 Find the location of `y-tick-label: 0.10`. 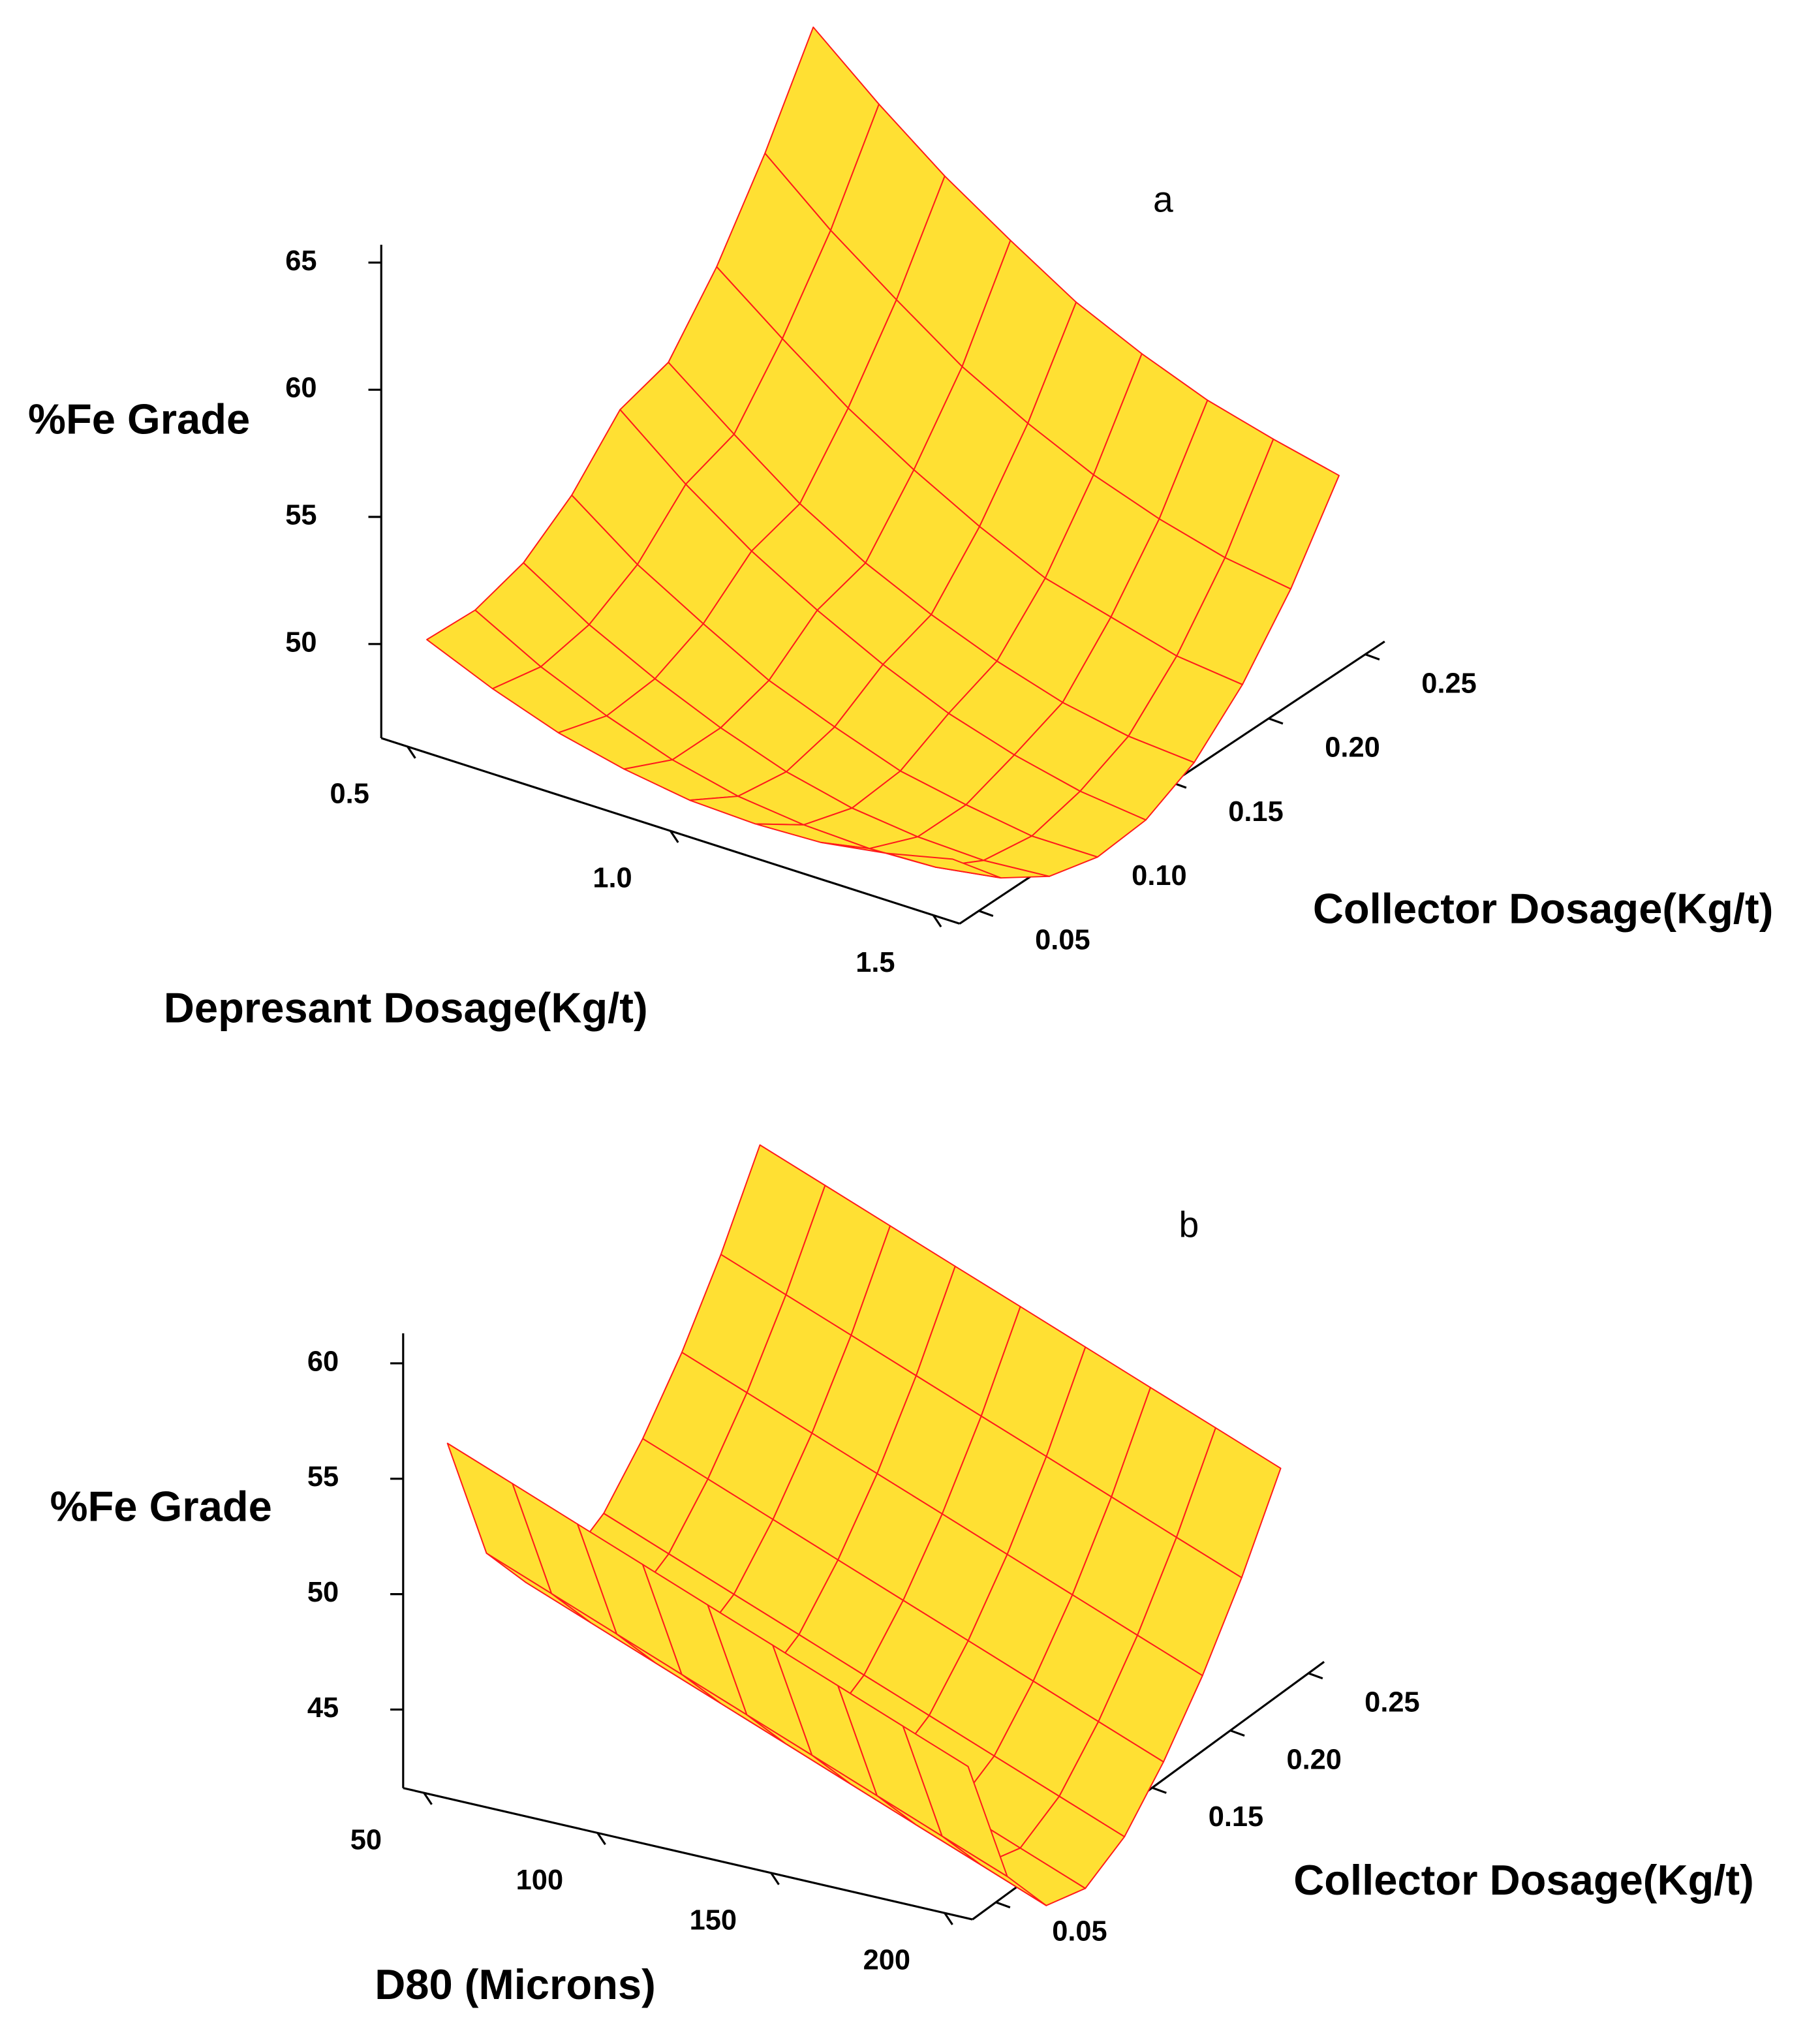

y-tick-label: 0.10 is located at coordinates (1159, 875).